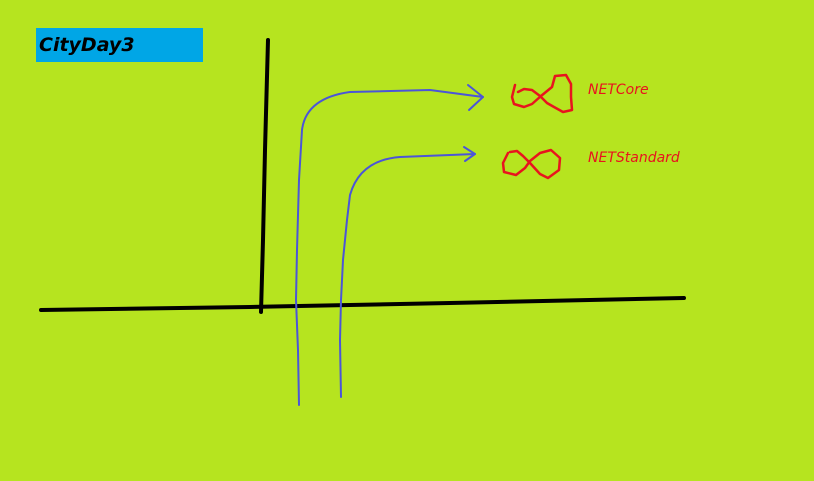 This screenshot has height=481, width=814. What do you see at coordinates (634, 158) in the screenshot?
I see `net-standard-label: NETStandard` at bounding box center [634, 158].